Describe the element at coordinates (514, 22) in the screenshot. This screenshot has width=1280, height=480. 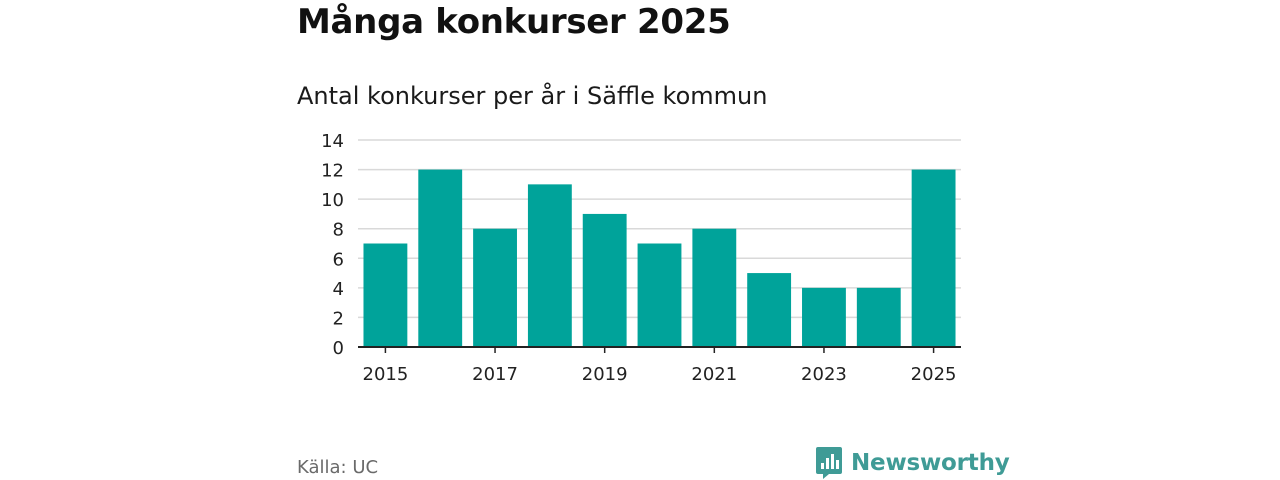
I see `chart-title: Många konkurser 2025` at that location.